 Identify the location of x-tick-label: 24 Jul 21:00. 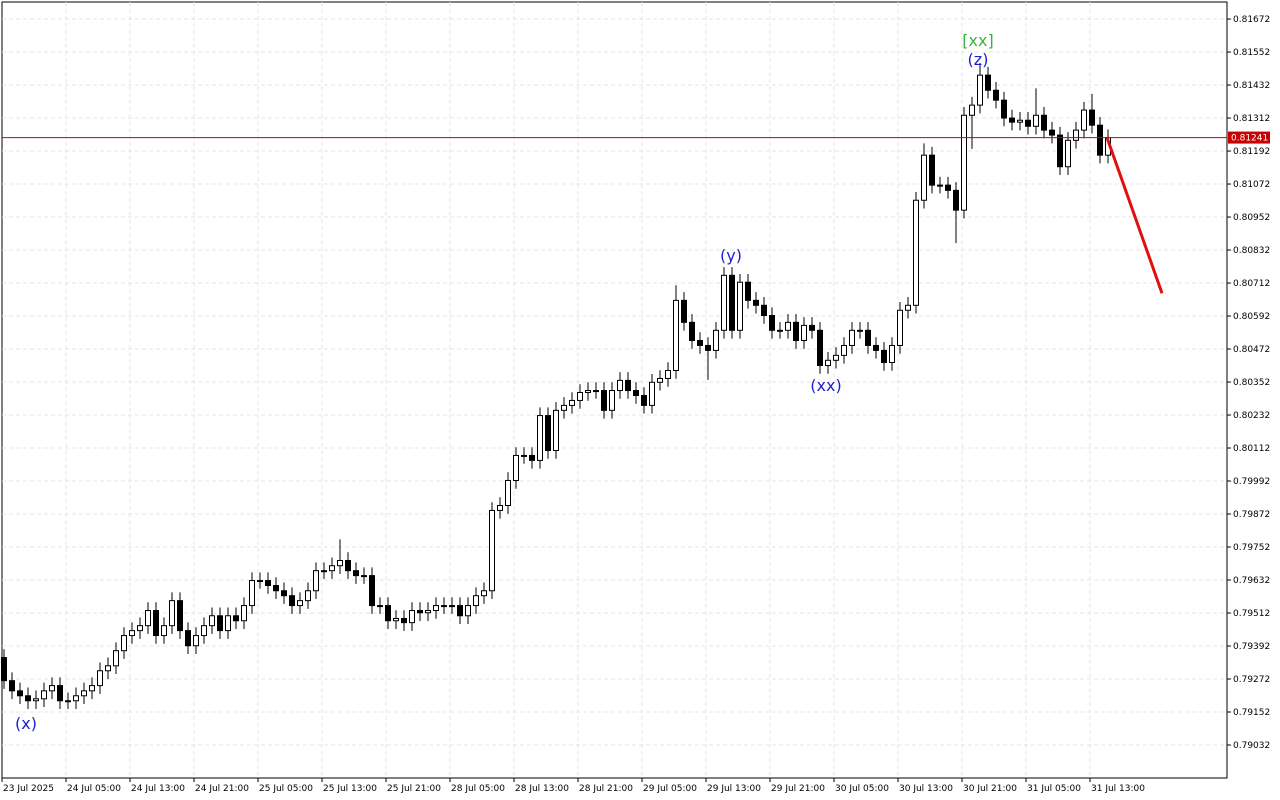
(222, 789).